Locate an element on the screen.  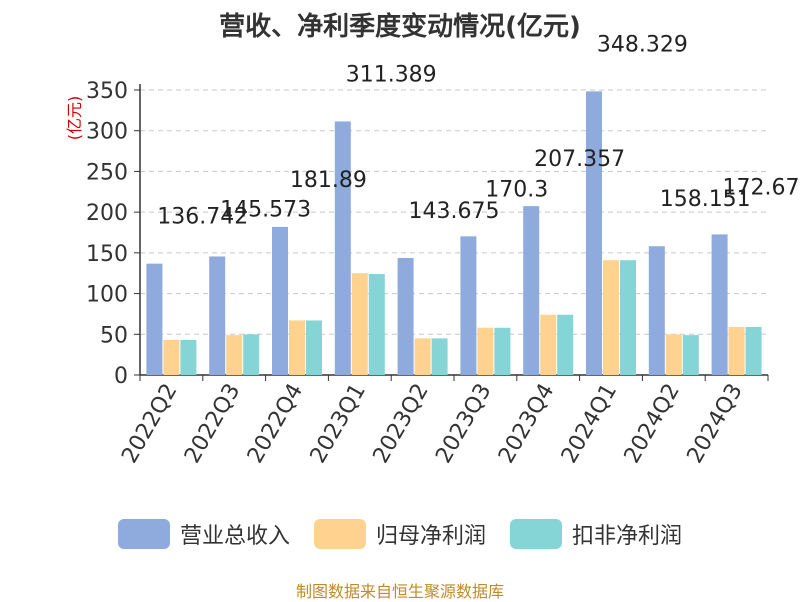
y-axis-label: (亿元) is located at coordinates (74, 118).